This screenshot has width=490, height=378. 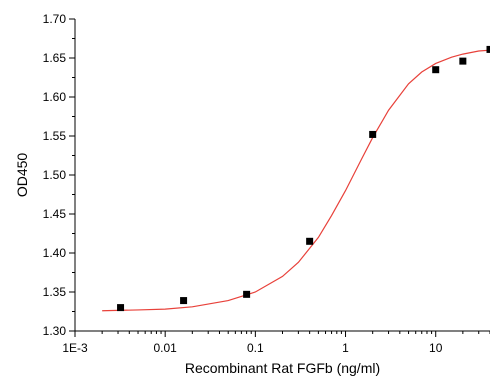 What do you see at coordinates (55, 214) in the screenshot?
I see `y-tick-label: 1.45` at bounding box center [55, 214].